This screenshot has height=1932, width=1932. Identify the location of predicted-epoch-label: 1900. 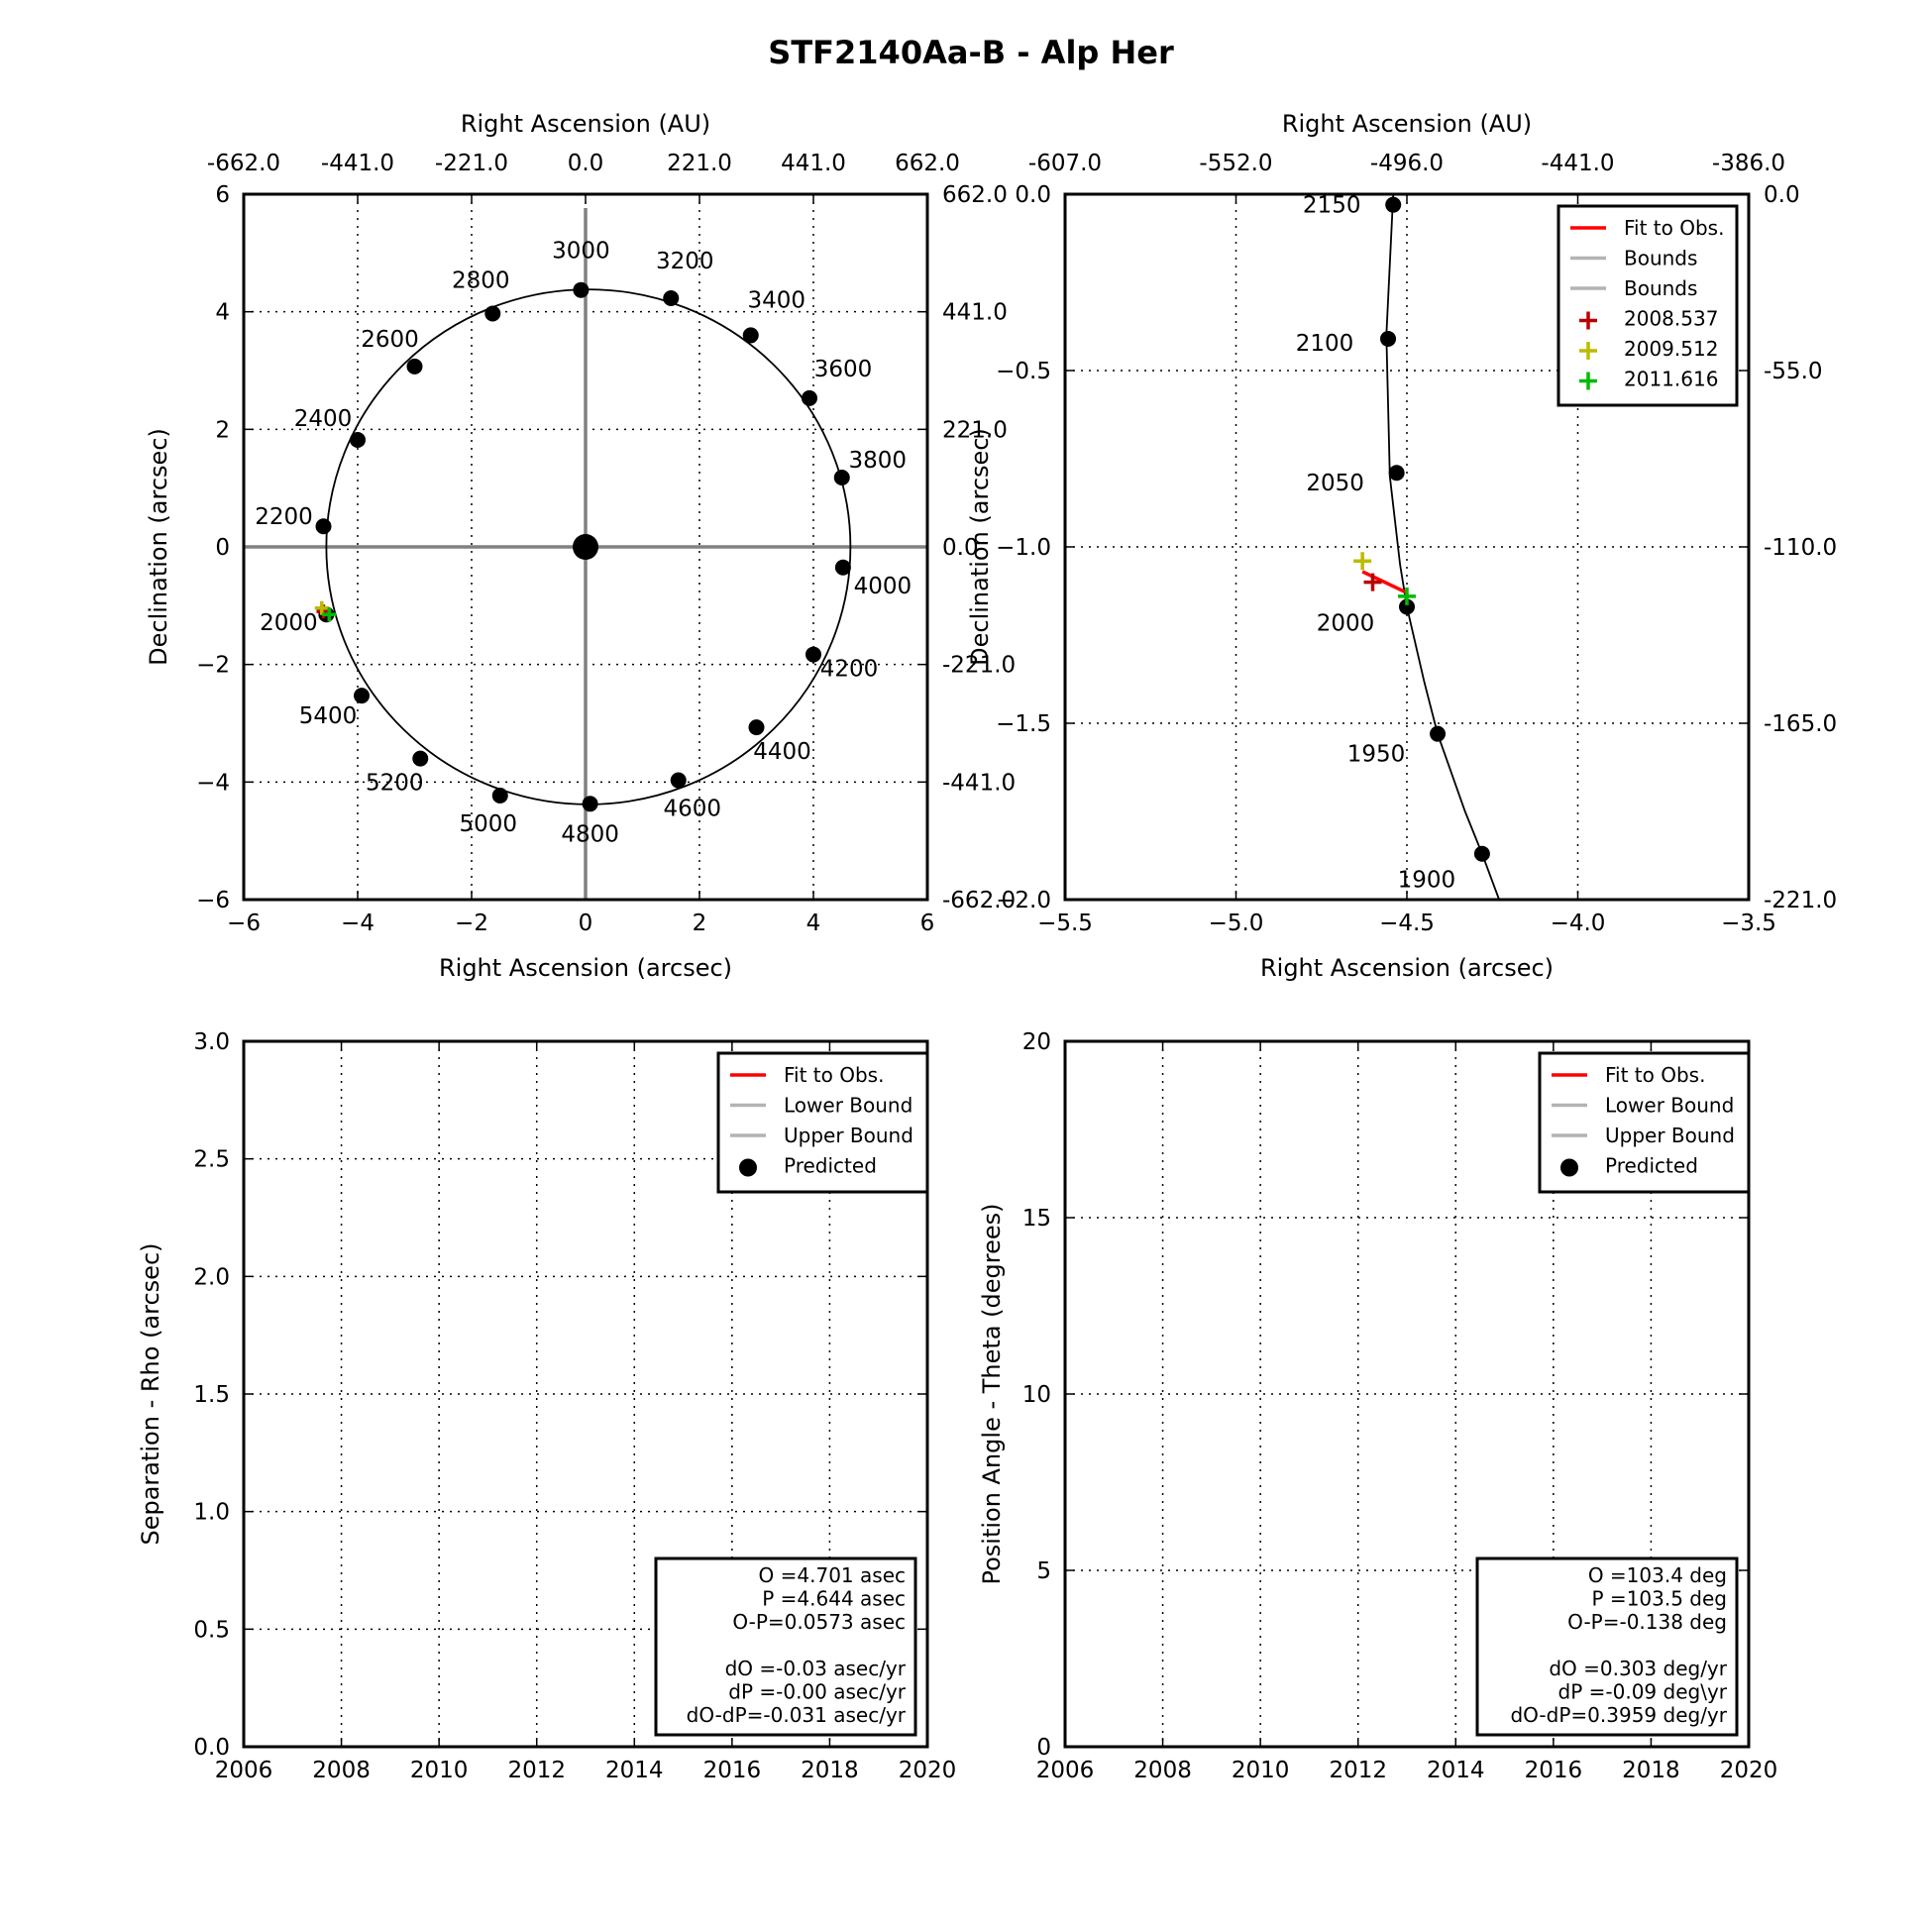
(1427, 881).